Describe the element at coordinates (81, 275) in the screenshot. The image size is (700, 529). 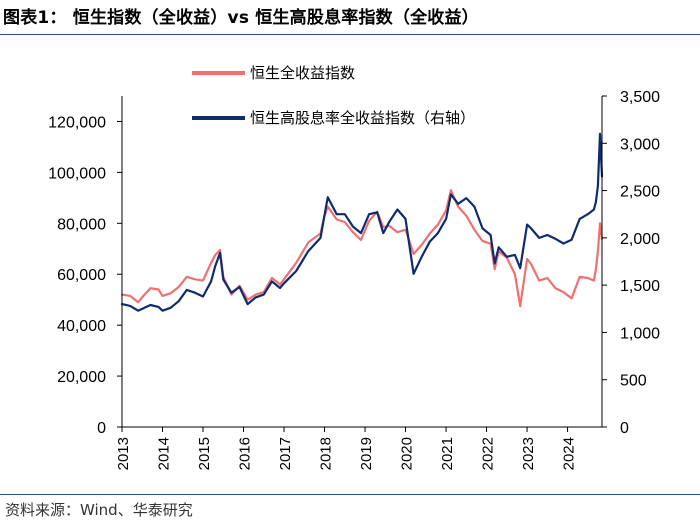
I see `left-y-tick-label: 60,000` at that location.